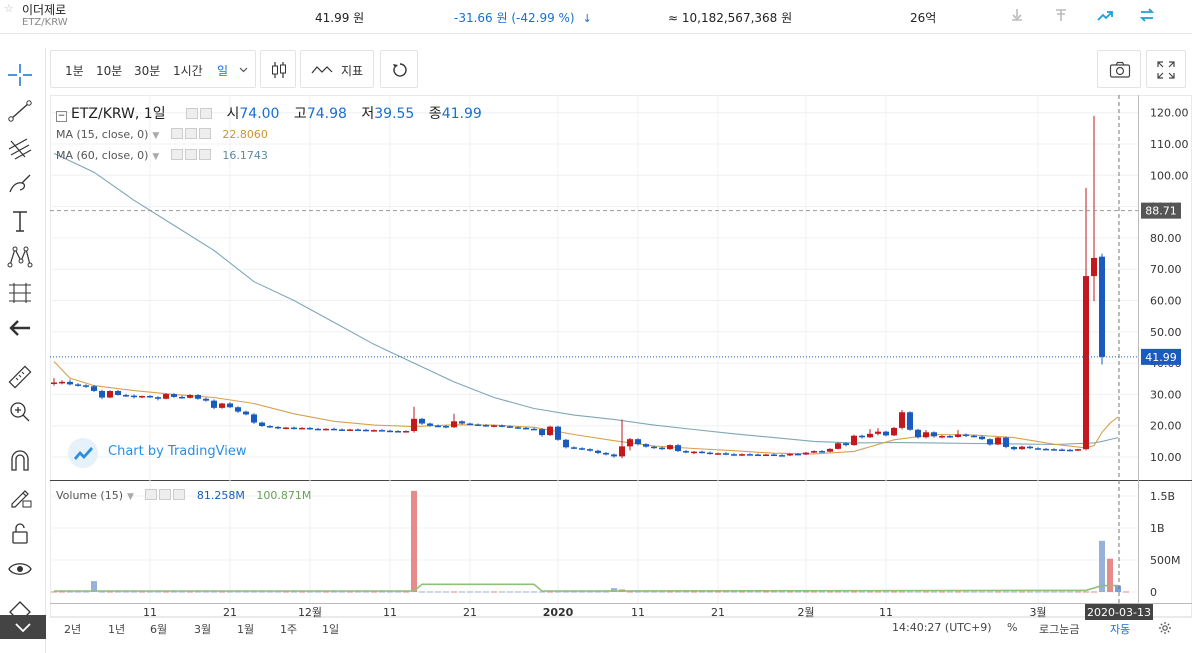 The width and height of the screenshot is (1192, 653). What do you see at coordinates (20, 497) in the screenshot?
I see `lock-drawing-icon` at bounding box center [20, 497].